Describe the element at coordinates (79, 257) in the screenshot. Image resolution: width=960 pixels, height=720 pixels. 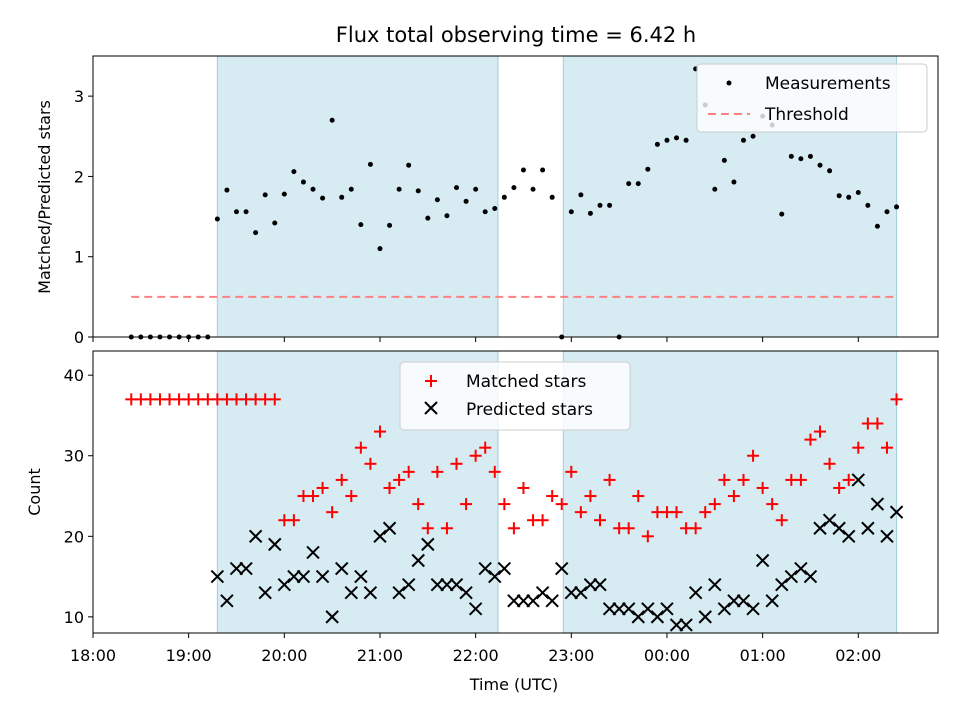
I see `y-tick-label: 1` at that location.